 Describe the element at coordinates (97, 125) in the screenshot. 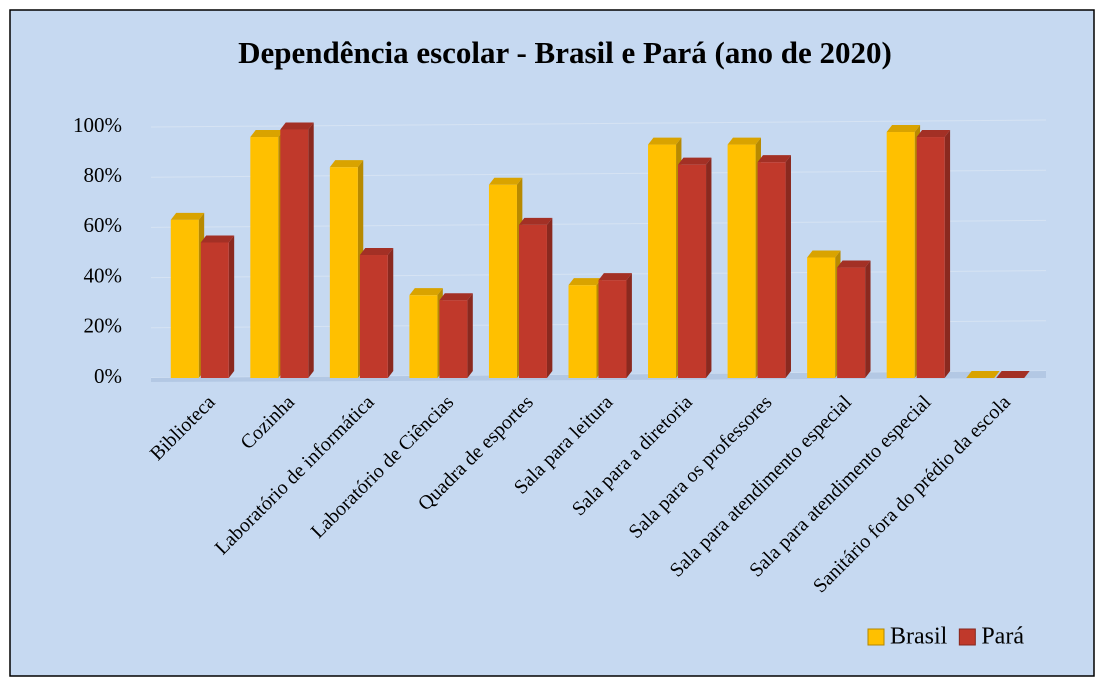

I see `y-tick-label: 100%` at that location.